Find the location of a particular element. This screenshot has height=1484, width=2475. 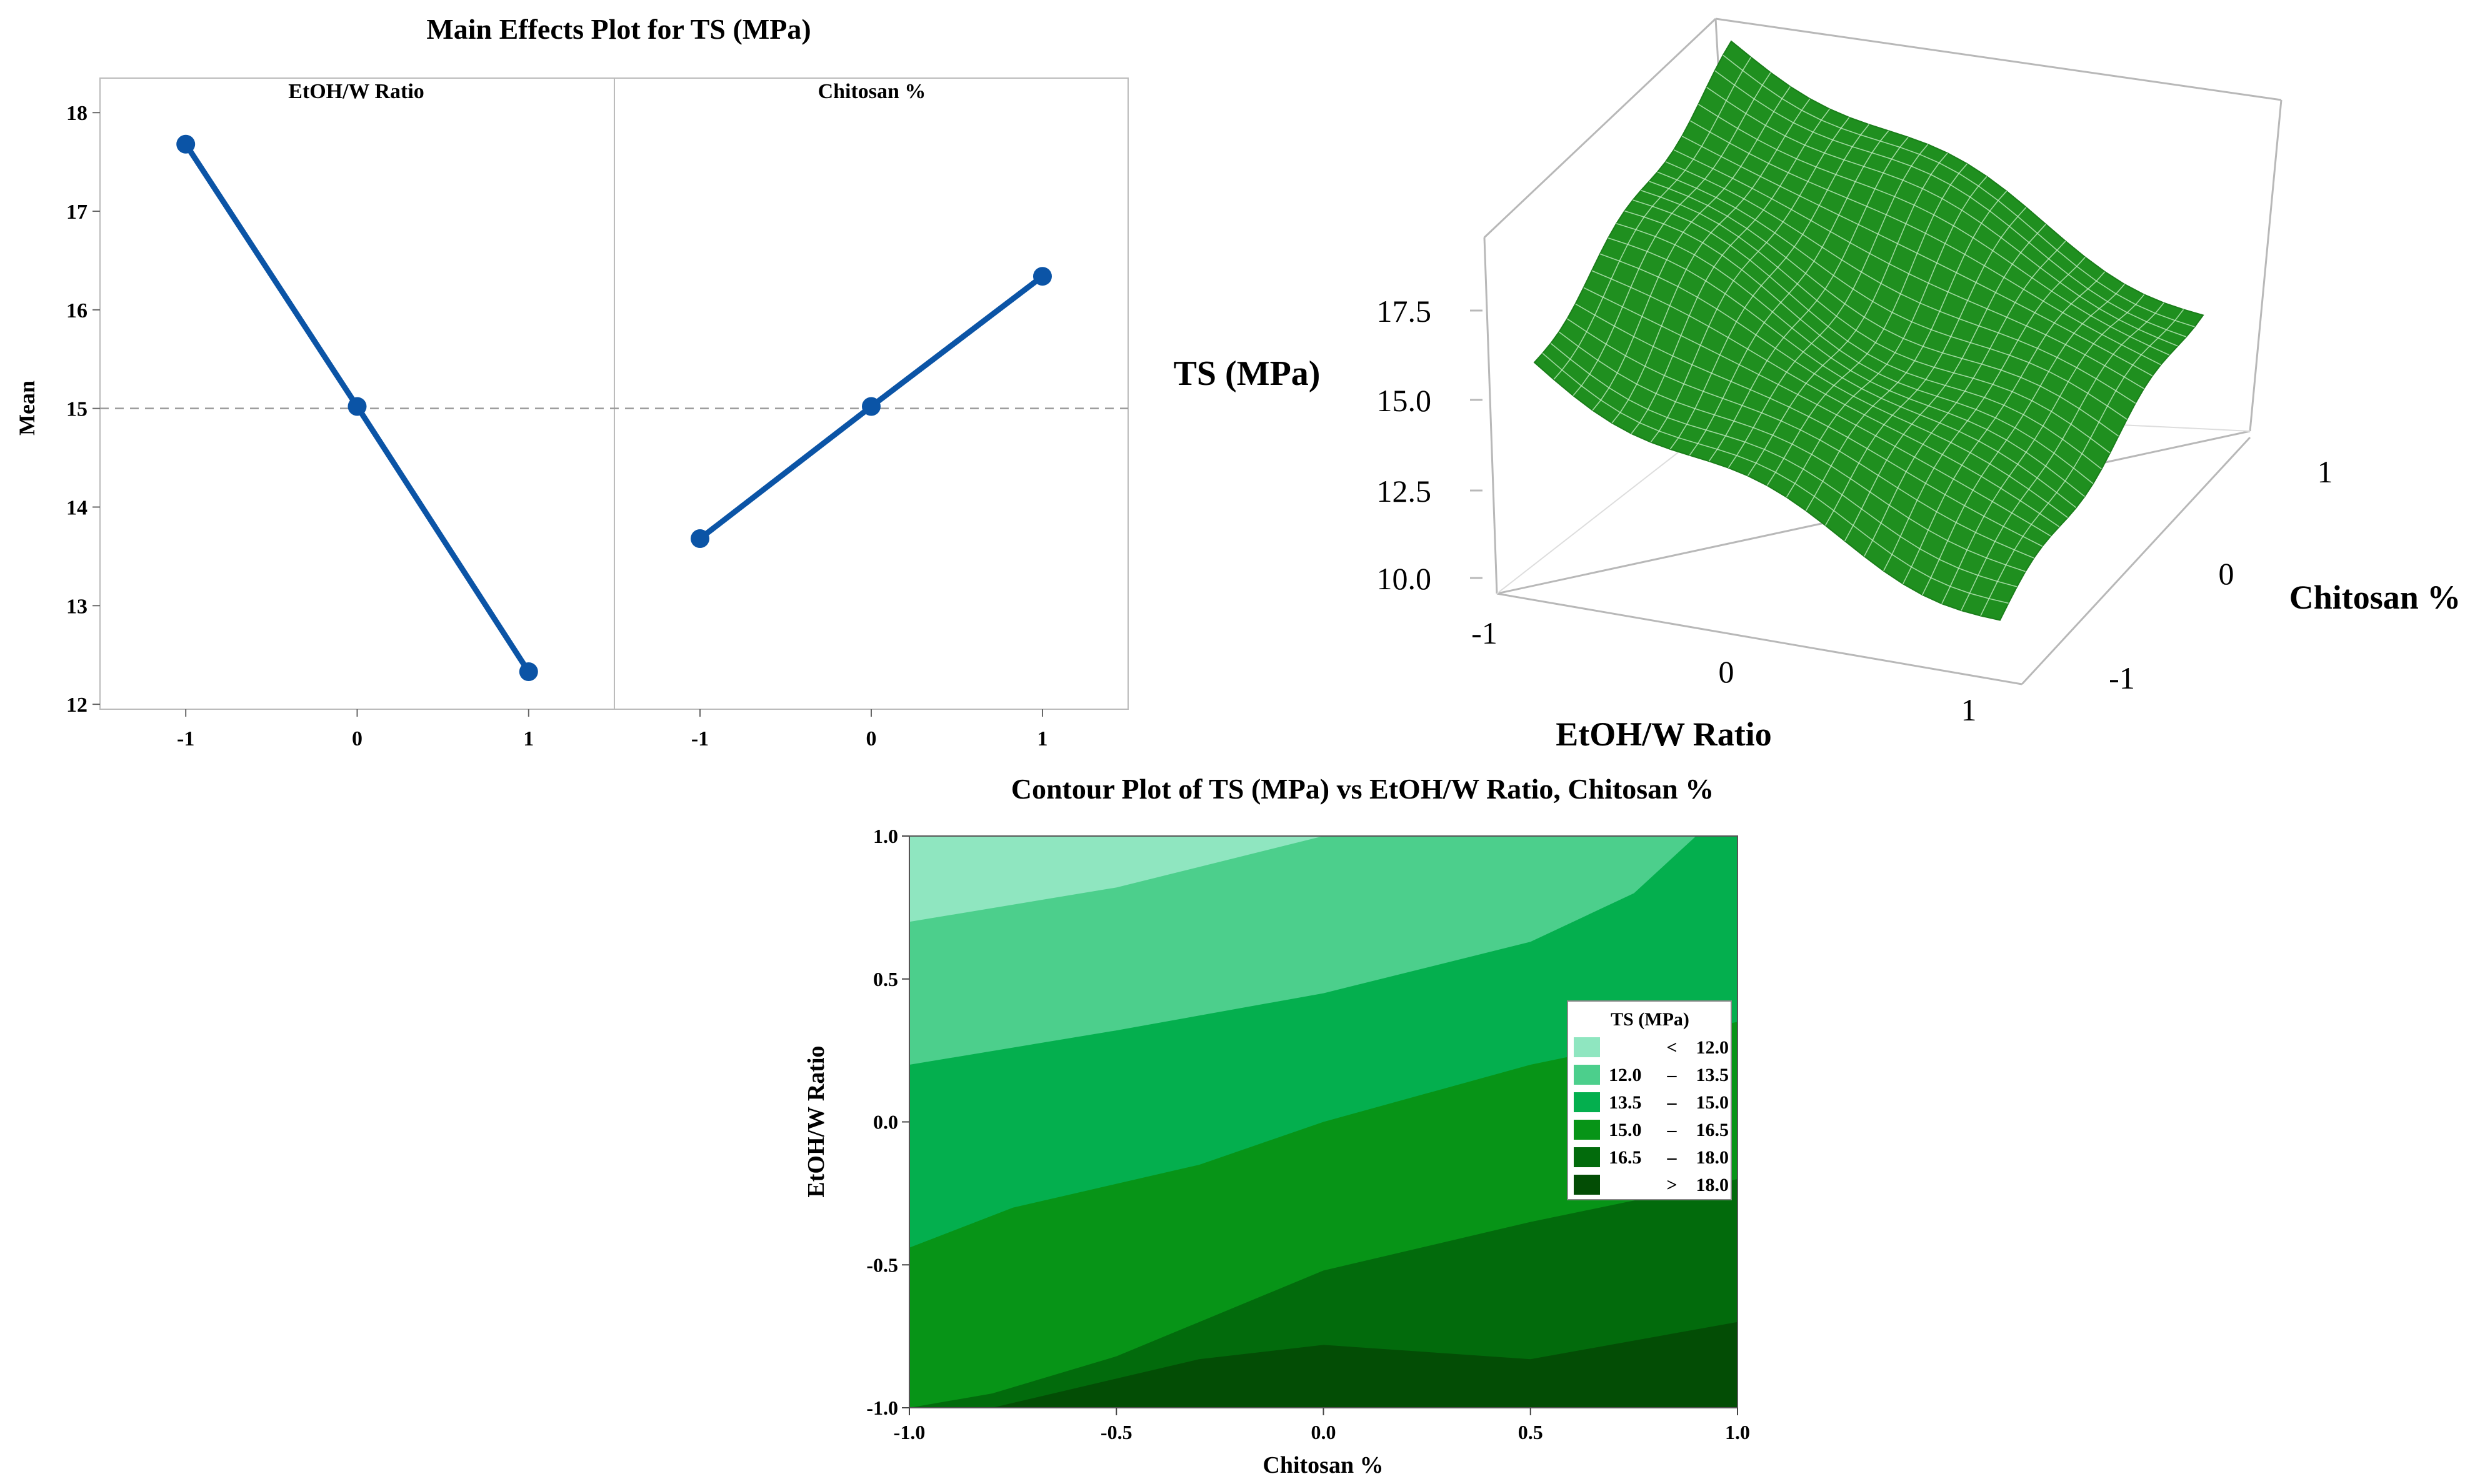

legend-op: > is located at coordinates (1671, 1185).